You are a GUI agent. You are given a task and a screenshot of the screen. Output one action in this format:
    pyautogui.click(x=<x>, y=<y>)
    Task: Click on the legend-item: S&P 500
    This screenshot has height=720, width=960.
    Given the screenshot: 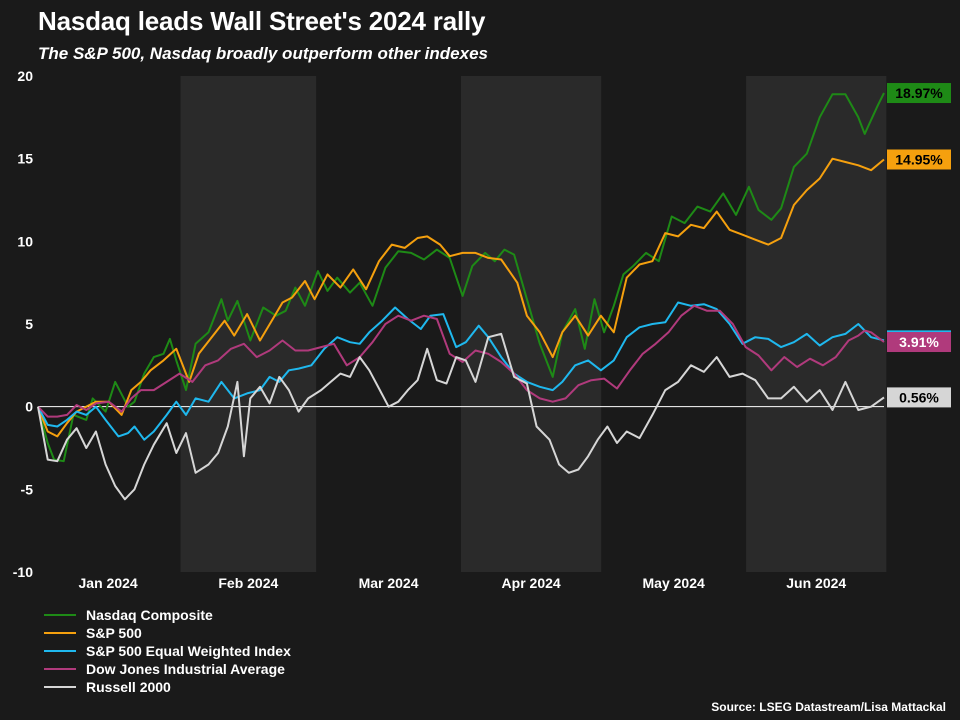 What is the action you would take?
    pyautogui.click(x=167, y=633)
    